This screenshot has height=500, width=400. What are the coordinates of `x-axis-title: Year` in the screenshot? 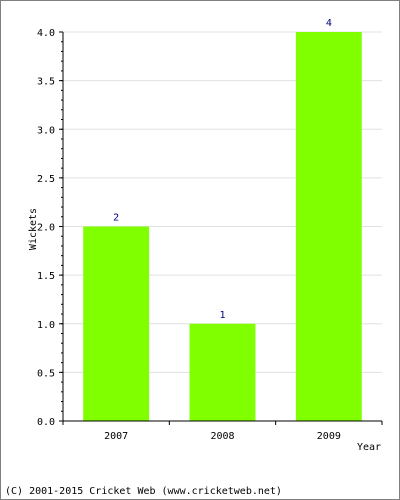 It's located at (369, 447).